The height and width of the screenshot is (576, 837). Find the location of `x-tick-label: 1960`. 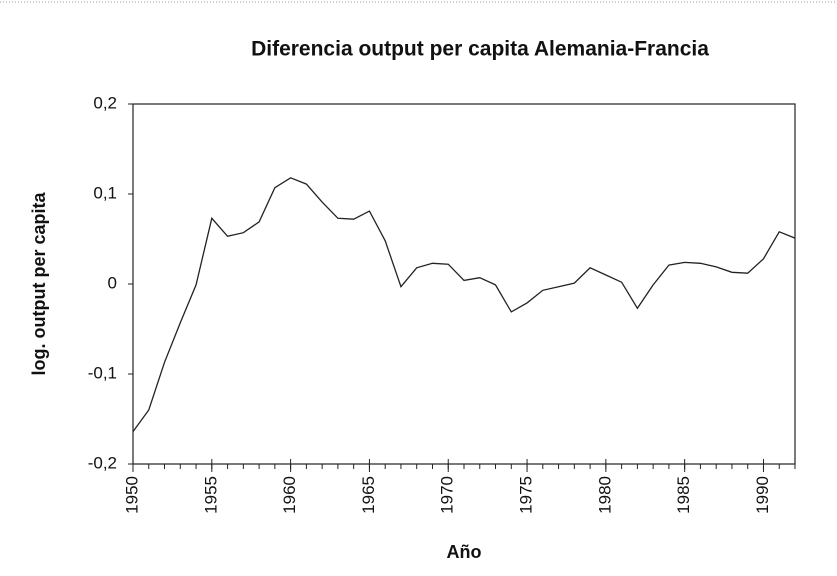

x-tick-label: 1960 is located at coordinates (289, 495).